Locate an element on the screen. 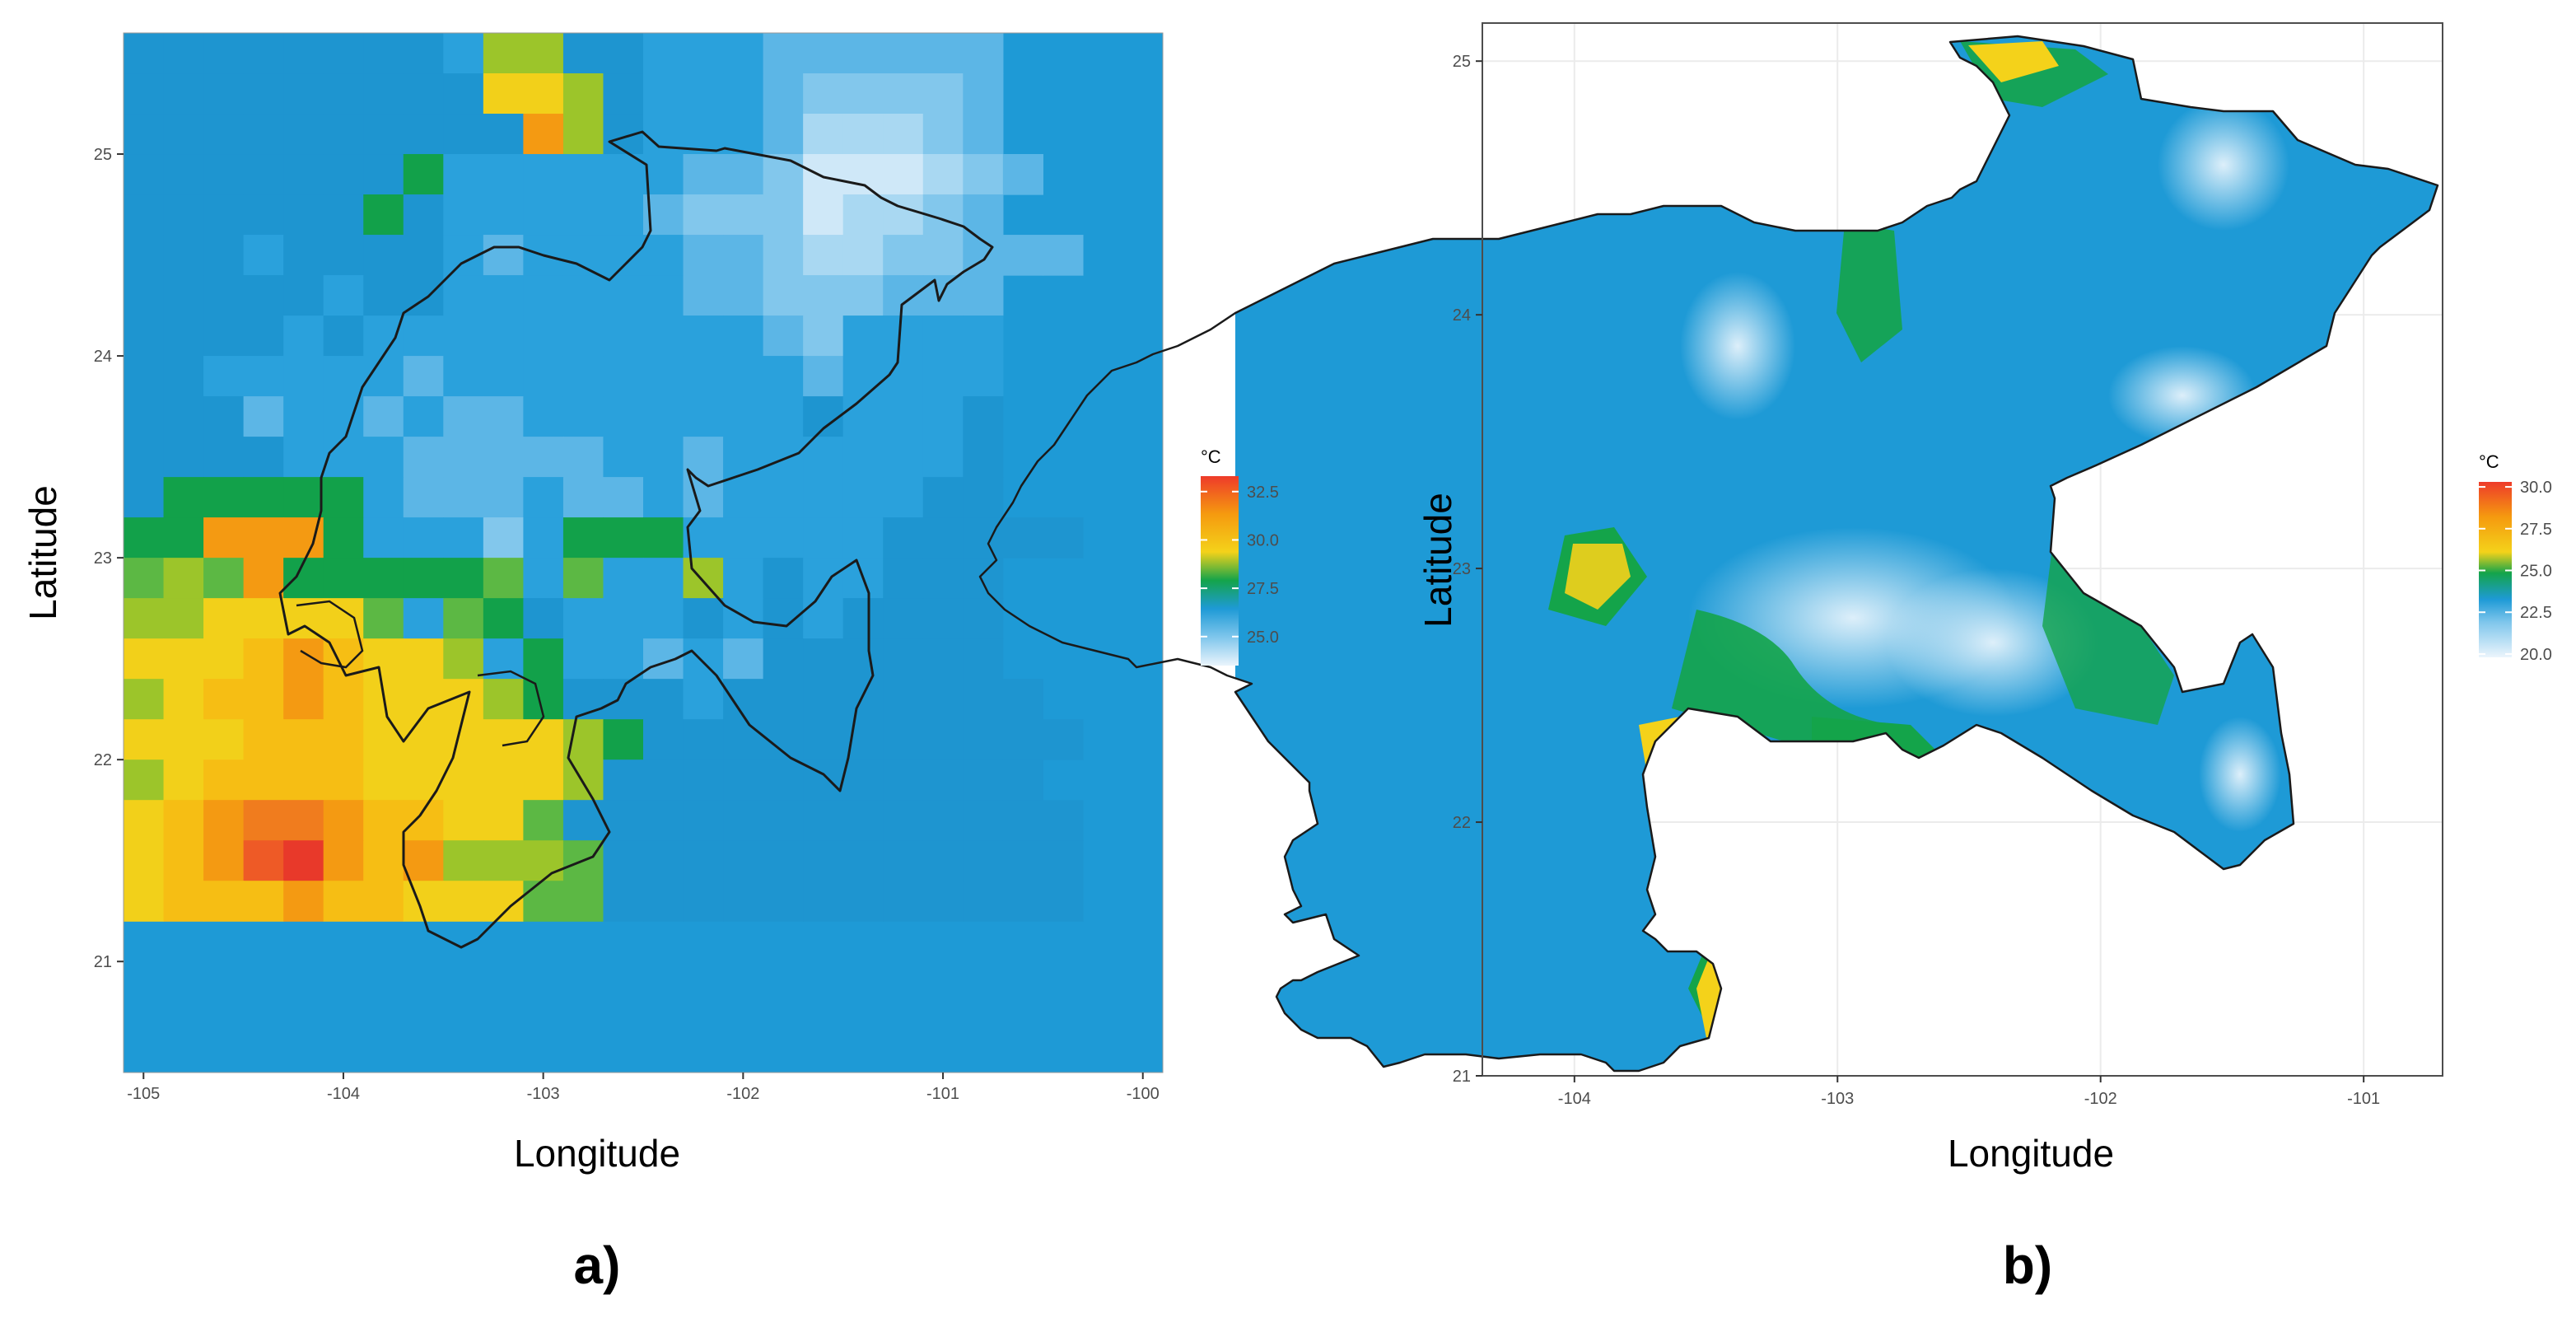 The height and width of the screenshot is (1318, 2576). y-tick-label: 23 is located at coordinates (1462, 569).